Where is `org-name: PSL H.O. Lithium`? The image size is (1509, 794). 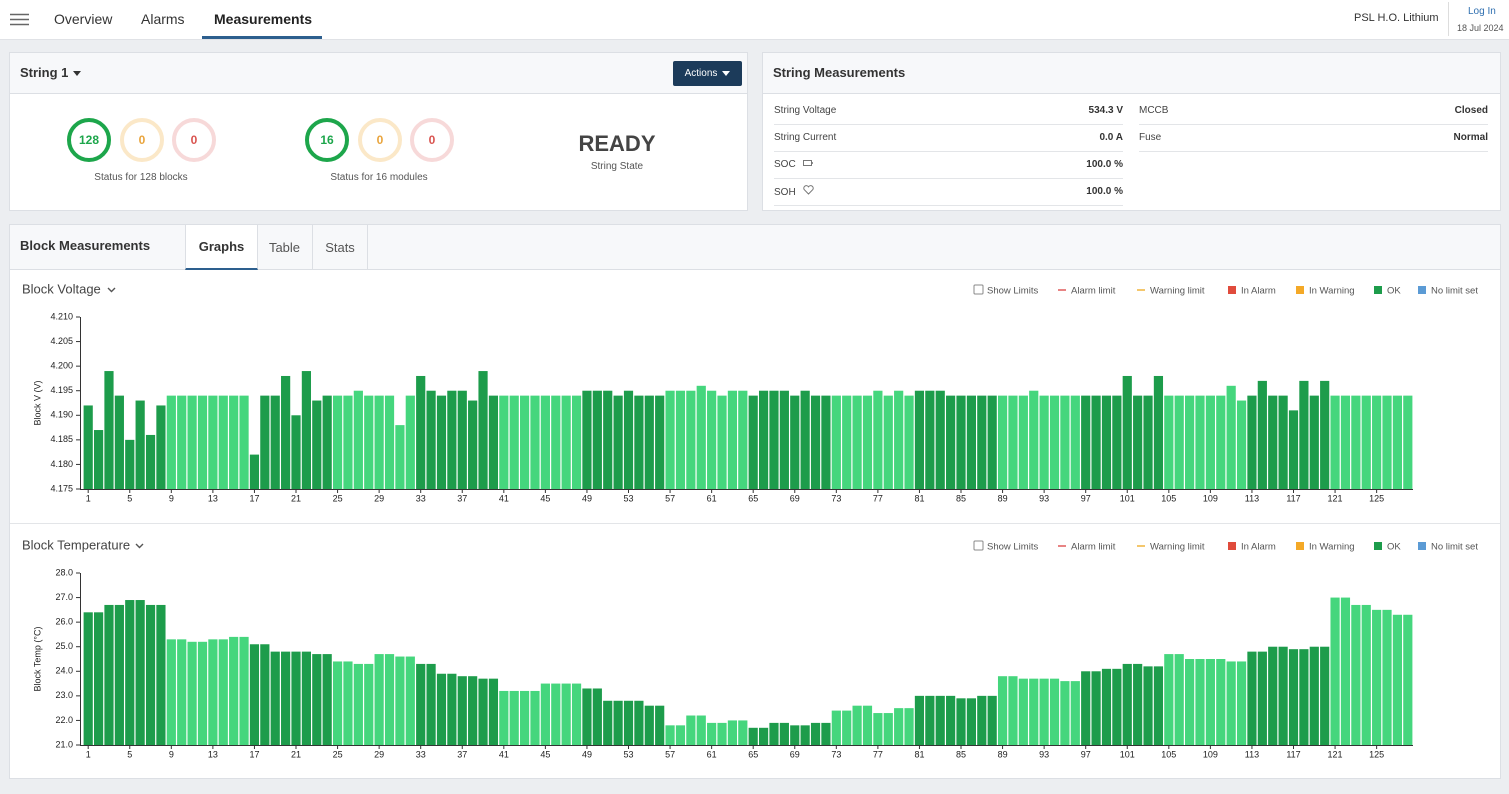 org-name: PSL H.O. Lithium is located at coordinates (1396, 18).